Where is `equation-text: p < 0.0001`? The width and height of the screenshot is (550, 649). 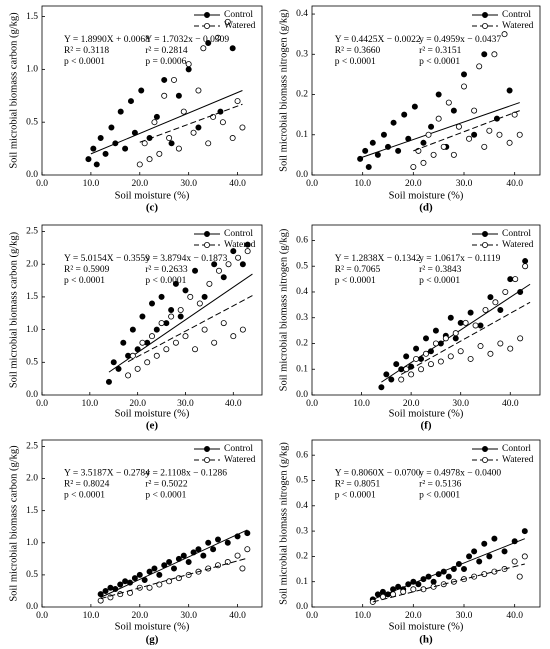
equation-text: p < 0.0001 is located at coordinates (439, 496).